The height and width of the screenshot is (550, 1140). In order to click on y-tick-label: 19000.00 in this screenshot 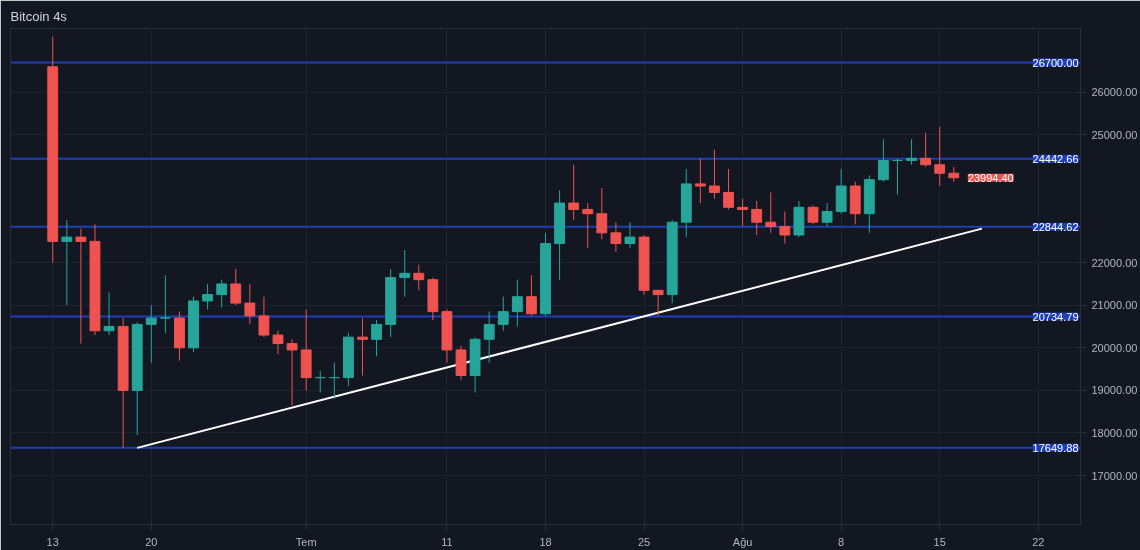, I will do `click(1114, 390)`.